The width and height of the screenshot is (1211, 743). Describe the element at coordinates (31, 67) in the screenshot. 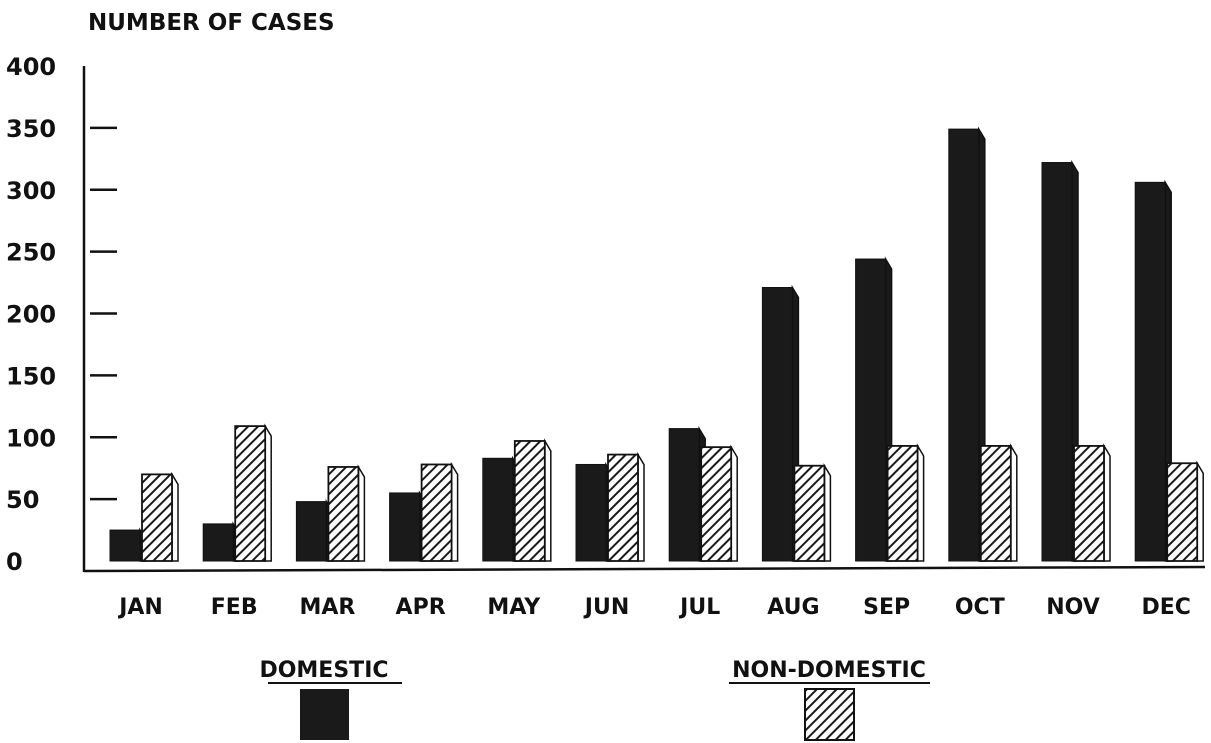

I see `y-tick-label: 400` at that location.